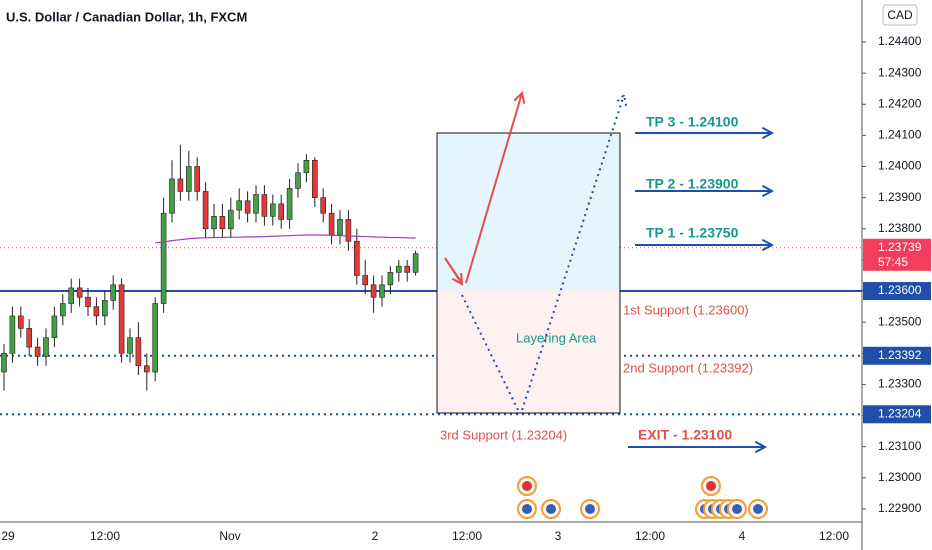  I want to click on annotation-text: TP 2 - 1.23900, so click(692, 184).